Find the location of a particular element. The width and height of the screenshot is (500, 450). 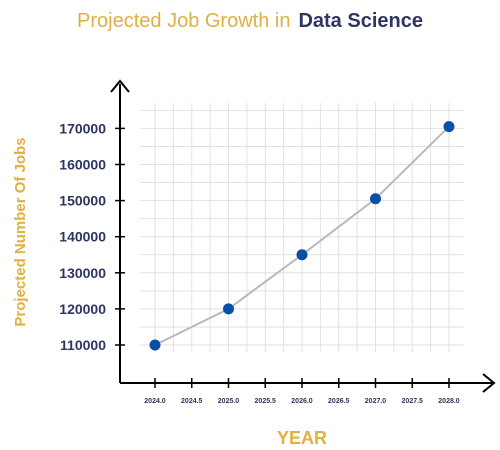

x-tick-label: 2024.0 is located at coordinates (155, 401).